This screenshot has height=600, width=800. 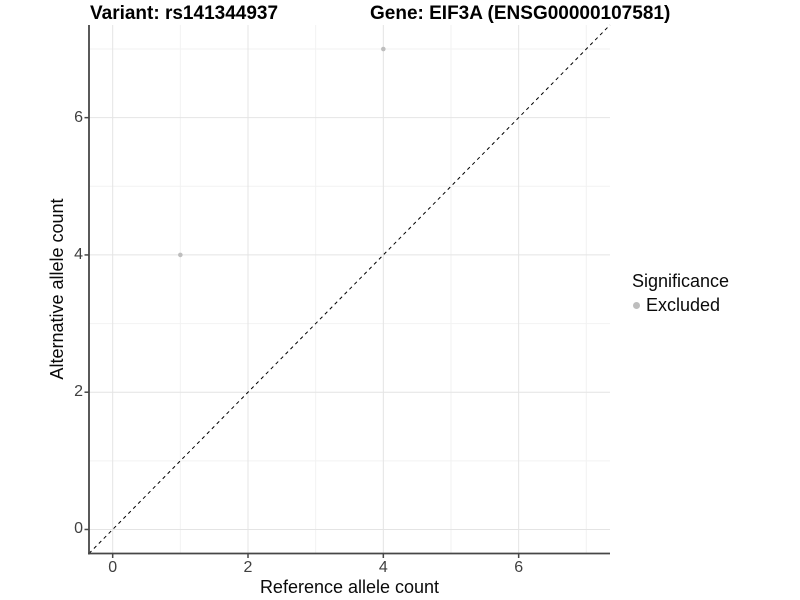 I want to click on legend-point-icon, so click(x=636, y=305).